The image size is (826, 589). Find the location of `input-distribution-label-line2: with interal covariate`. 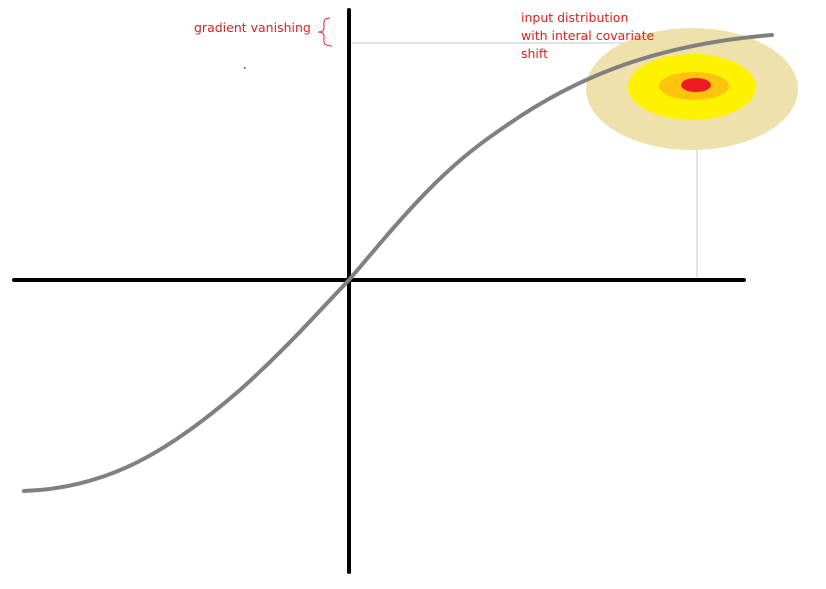

input-distribution-label-line2: with interal covariate is located at coordinates (588, 35).